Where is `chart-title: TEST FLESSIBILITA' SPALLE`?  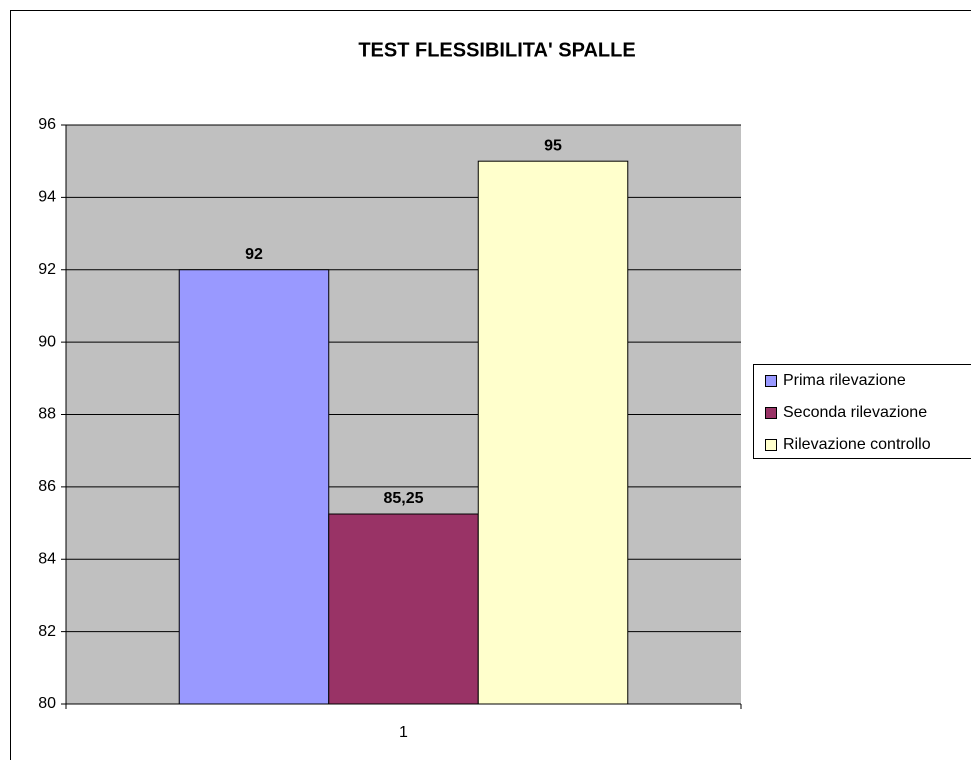 chart-title: TEST FLESSIBILITA' SPALLE is located at coordinates (496, 50).